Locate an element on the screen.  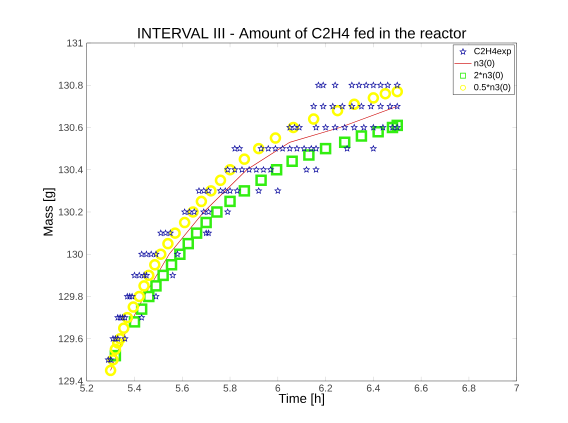
y-tick-label: 129.6 is located at coordinates (70, 338).